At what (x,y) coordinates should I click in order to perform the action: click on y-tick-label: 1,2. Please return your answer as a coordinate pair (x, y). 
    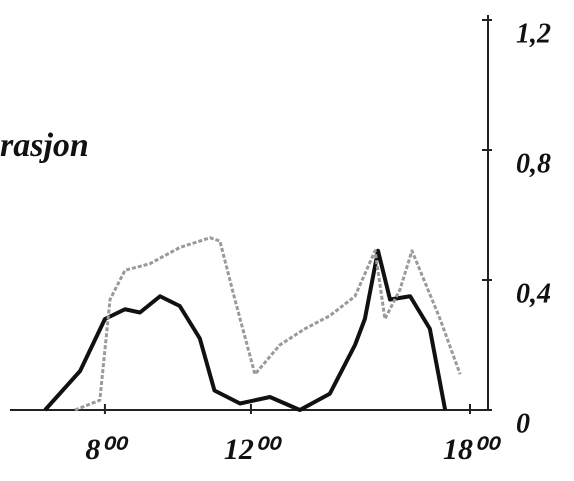
    Looking at the image, I should click on (533, 33).